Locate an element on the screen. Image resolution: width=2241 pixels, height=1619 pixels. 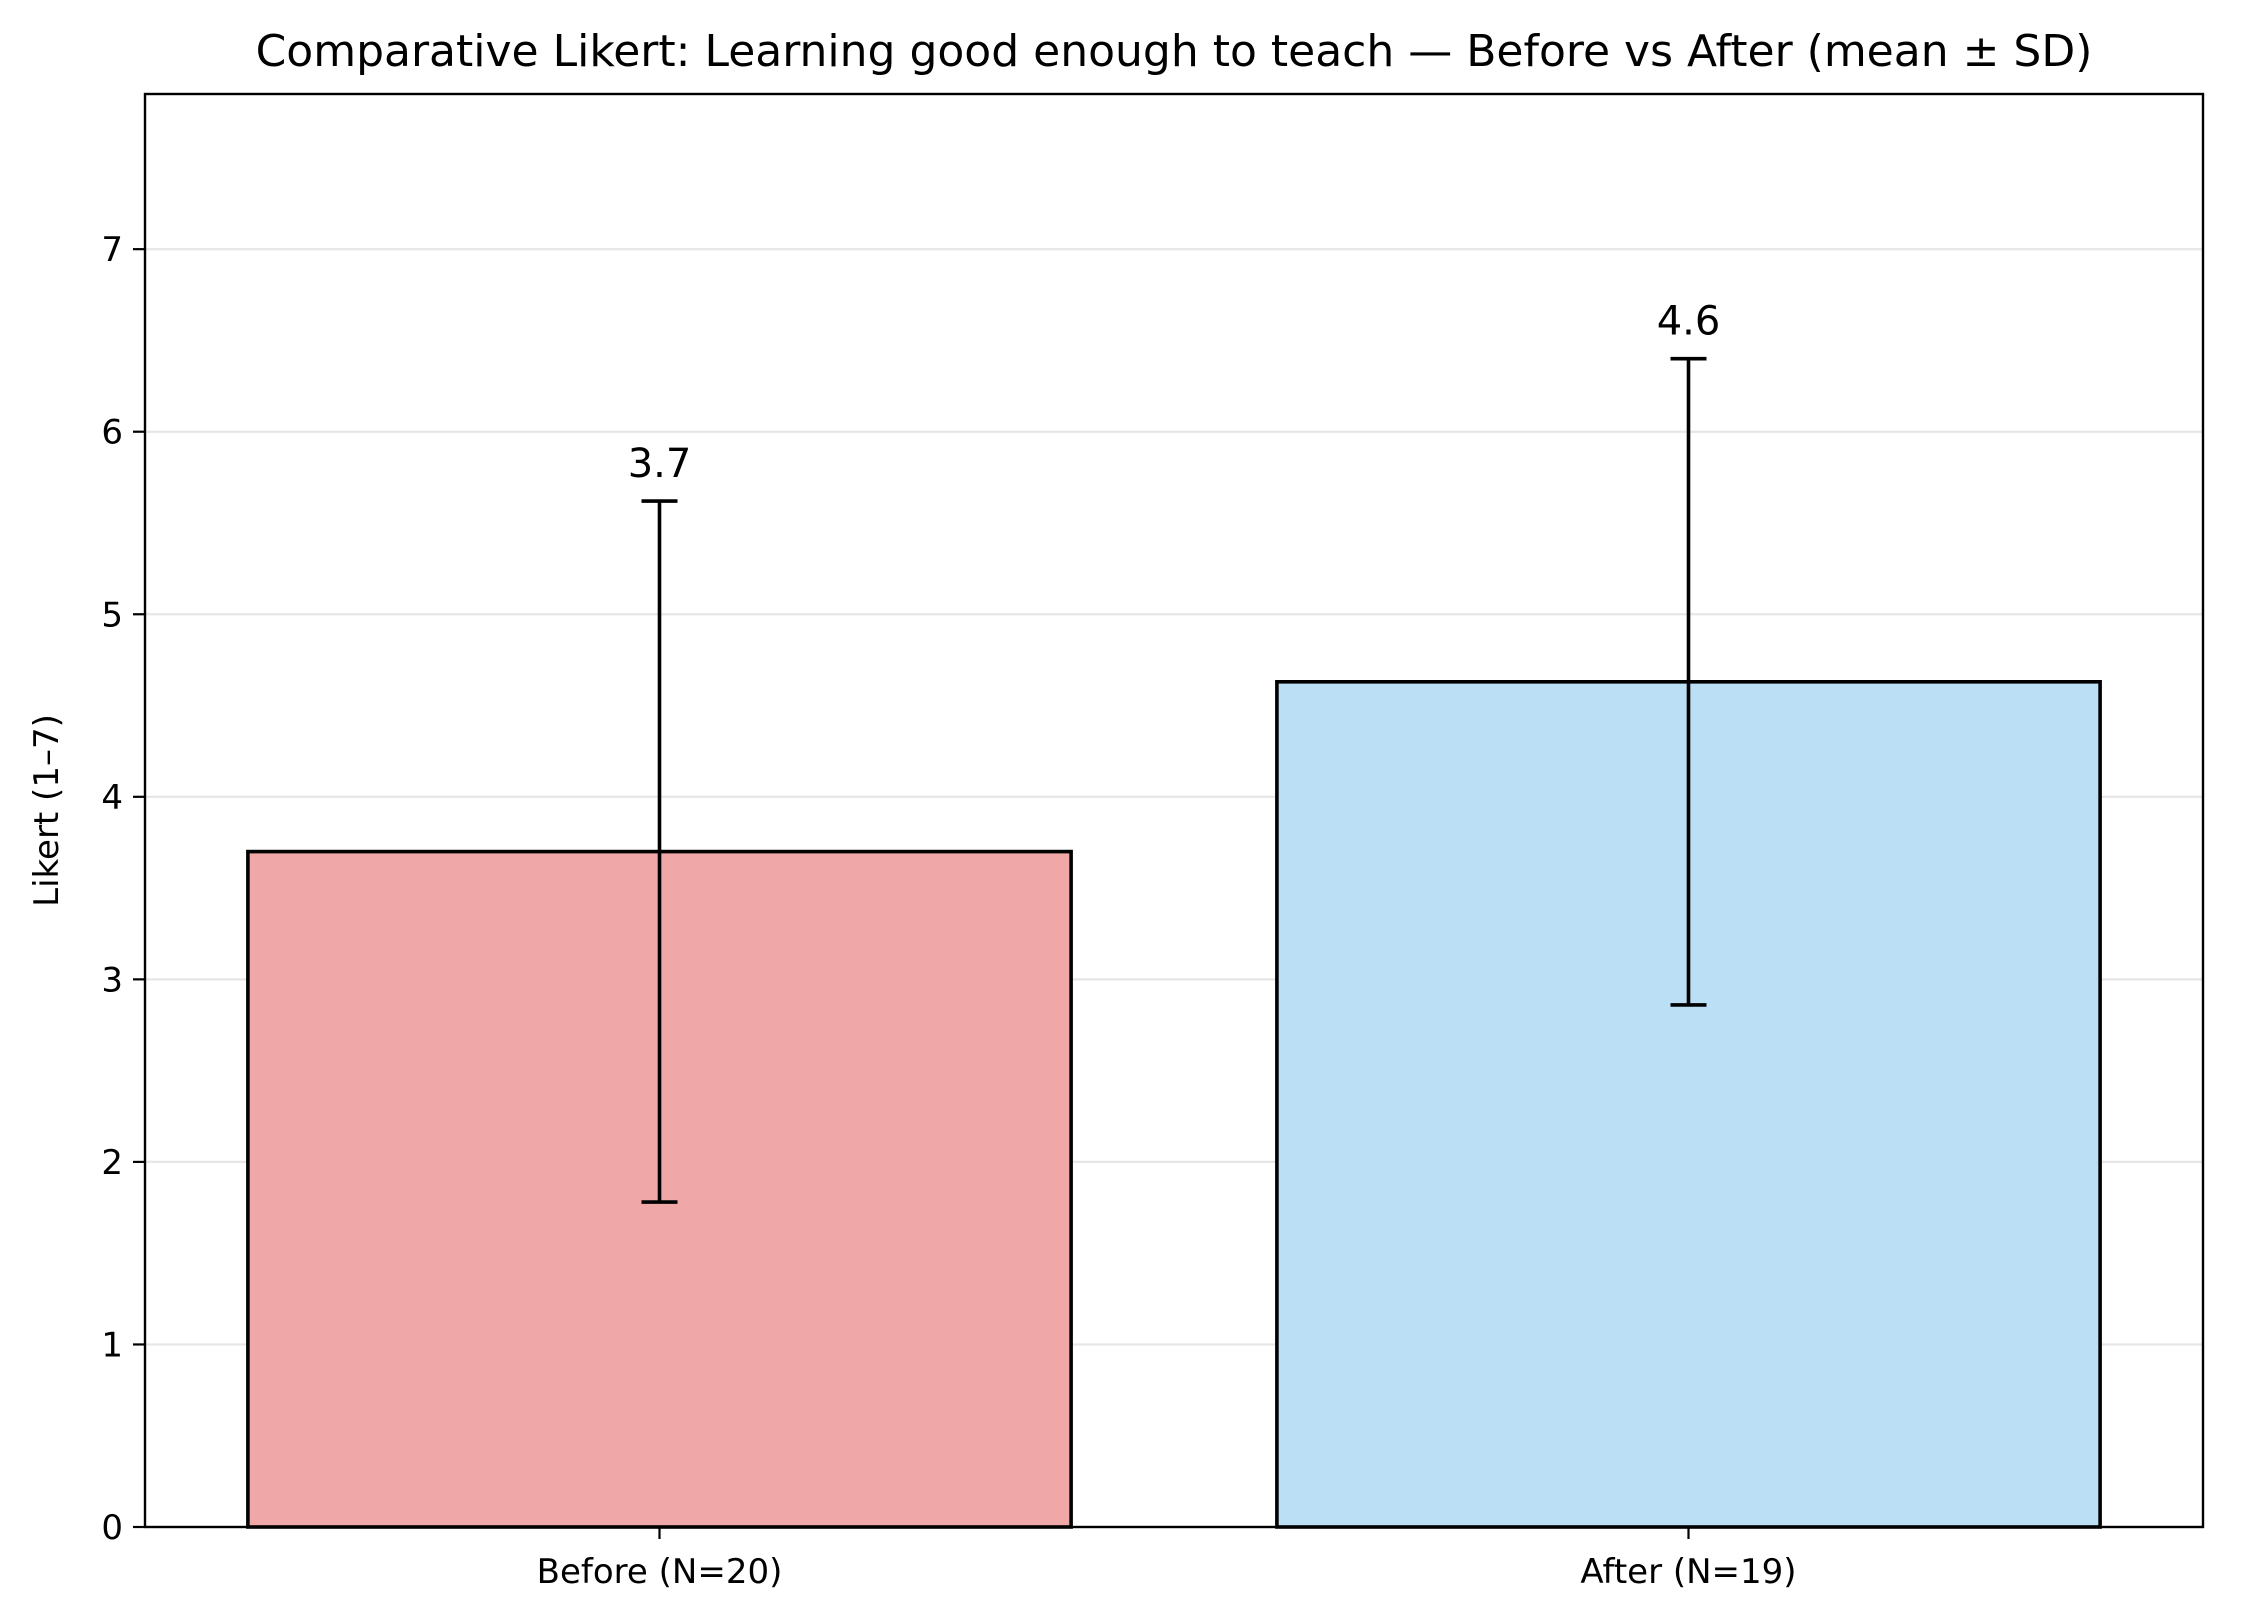
value-label: 4.6 is located at coordinates (1689, 322).